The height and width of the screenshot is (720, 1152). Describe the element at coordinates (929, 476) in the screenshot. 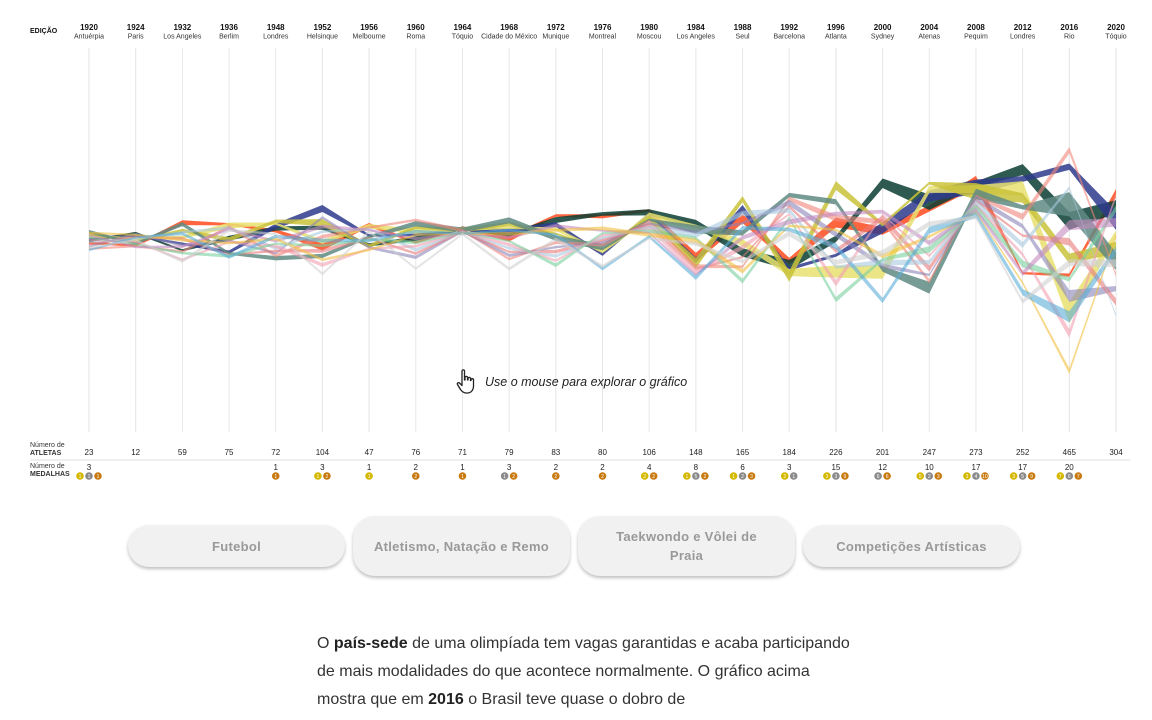

I see `medal-silver-2004` at that location.